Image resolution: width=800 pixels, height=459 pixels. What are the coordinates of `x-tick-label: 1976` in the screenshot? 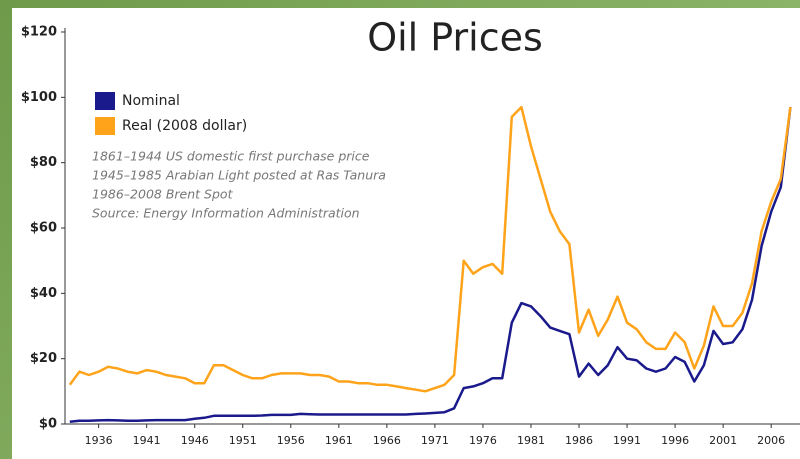 It's located at (483, 440).